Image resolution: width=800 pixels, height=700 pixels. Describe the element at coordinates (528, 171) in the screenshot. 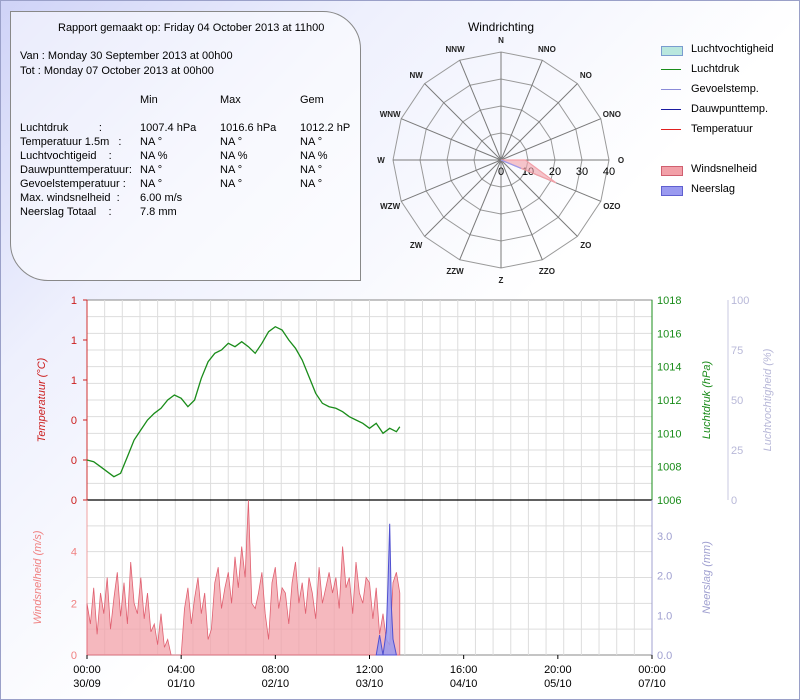

I see `radar-series-windsnelheid` at that location.